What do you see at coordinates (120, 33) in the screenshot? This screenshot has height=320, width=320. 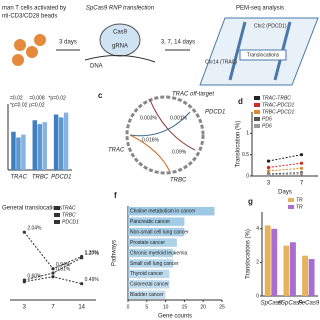 I see `cas9-label: Cas9` at bounding box center [120, 33].